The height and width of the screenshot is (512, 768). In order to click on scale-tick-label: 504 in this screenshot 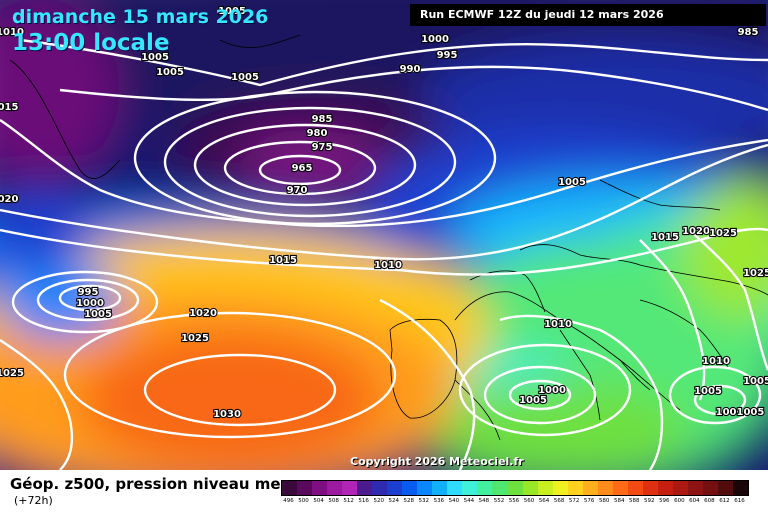, I will do `click(318, 501)`.